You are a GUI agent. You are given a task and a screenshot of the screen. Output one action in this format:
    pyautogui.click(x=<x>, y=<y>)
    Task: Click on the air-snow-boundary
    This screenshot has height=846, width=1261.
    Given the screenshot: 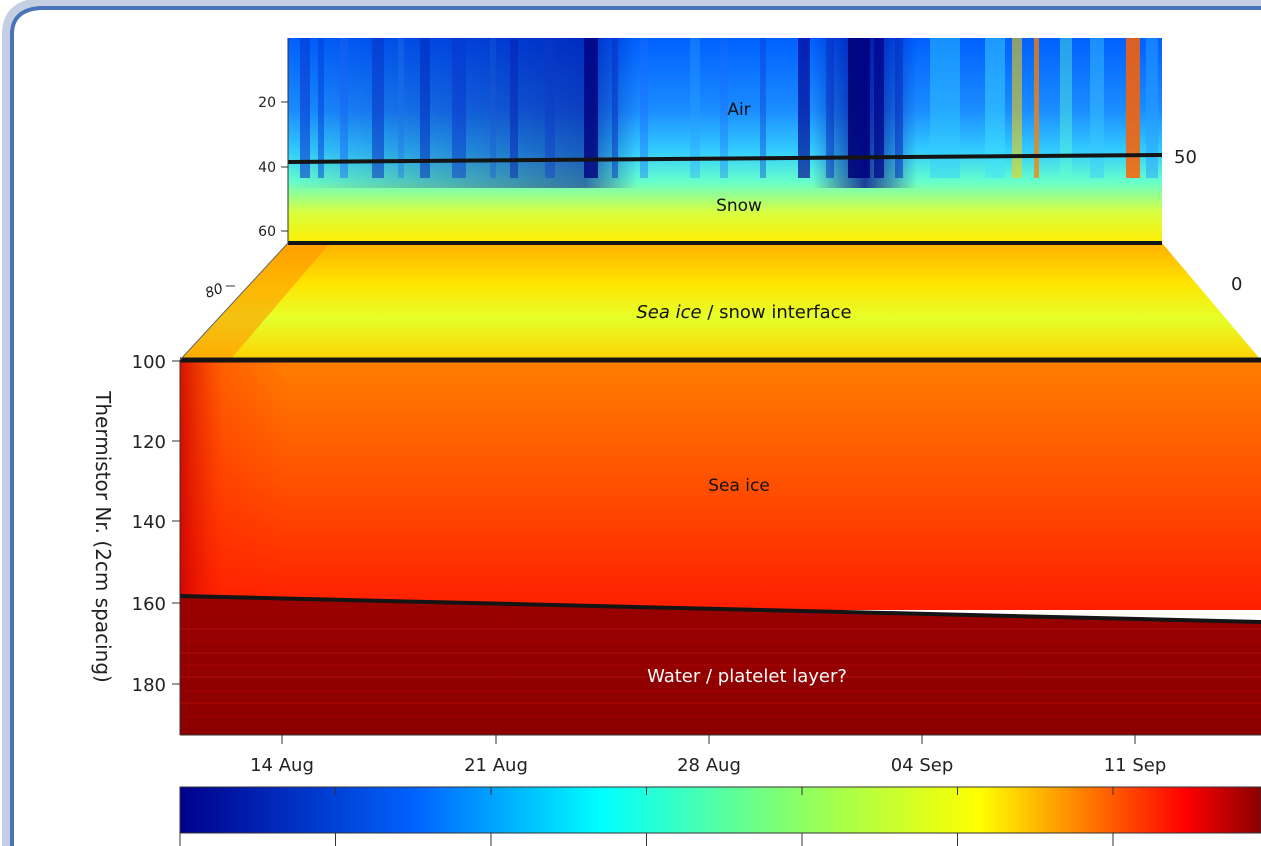 What is the action you would take?
    pyautogui.click(x=725, y=158)
    